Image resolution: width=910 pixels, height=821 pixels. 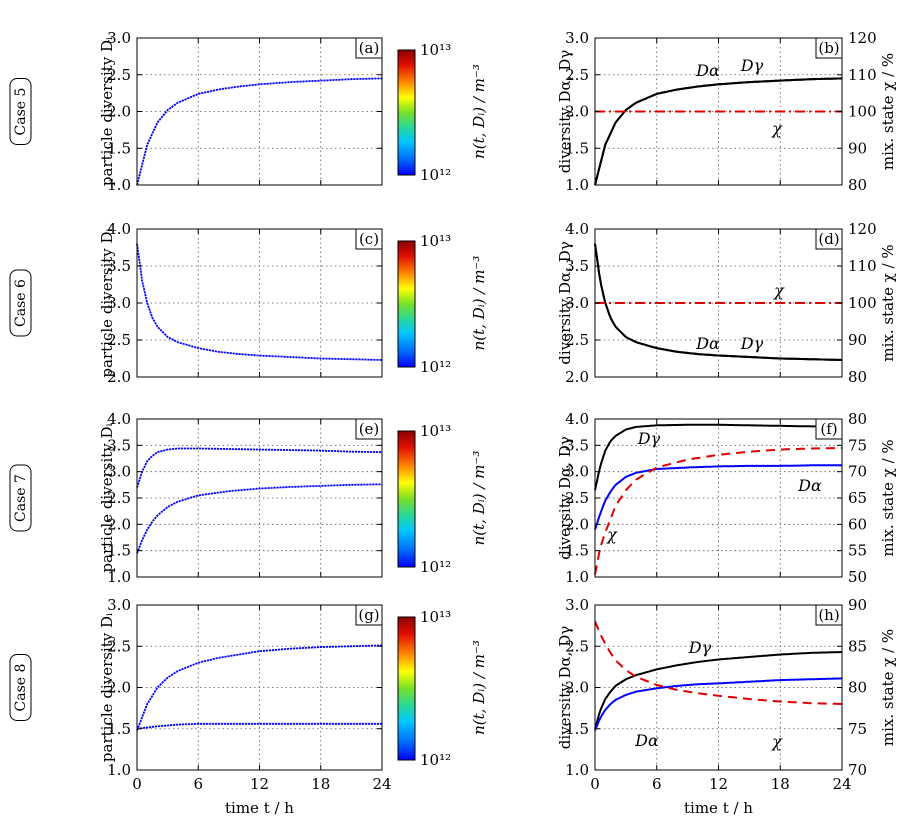 I want to click on panel-letter: (b), so click(x=828, y=48).